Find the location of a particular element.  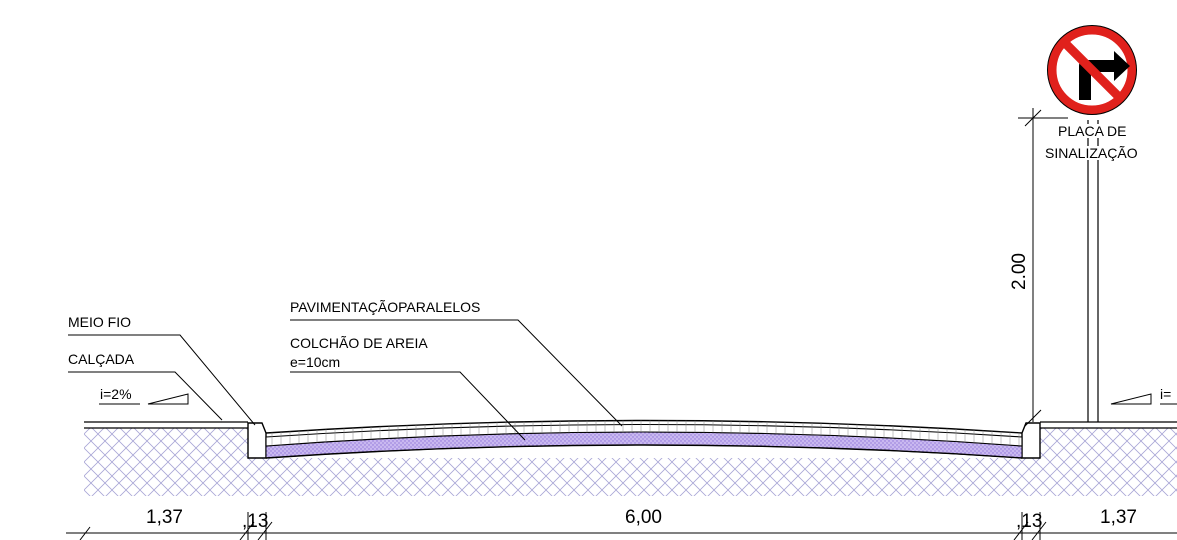

dim-right-curb: ,13 is located at coordinates (1029, 521).